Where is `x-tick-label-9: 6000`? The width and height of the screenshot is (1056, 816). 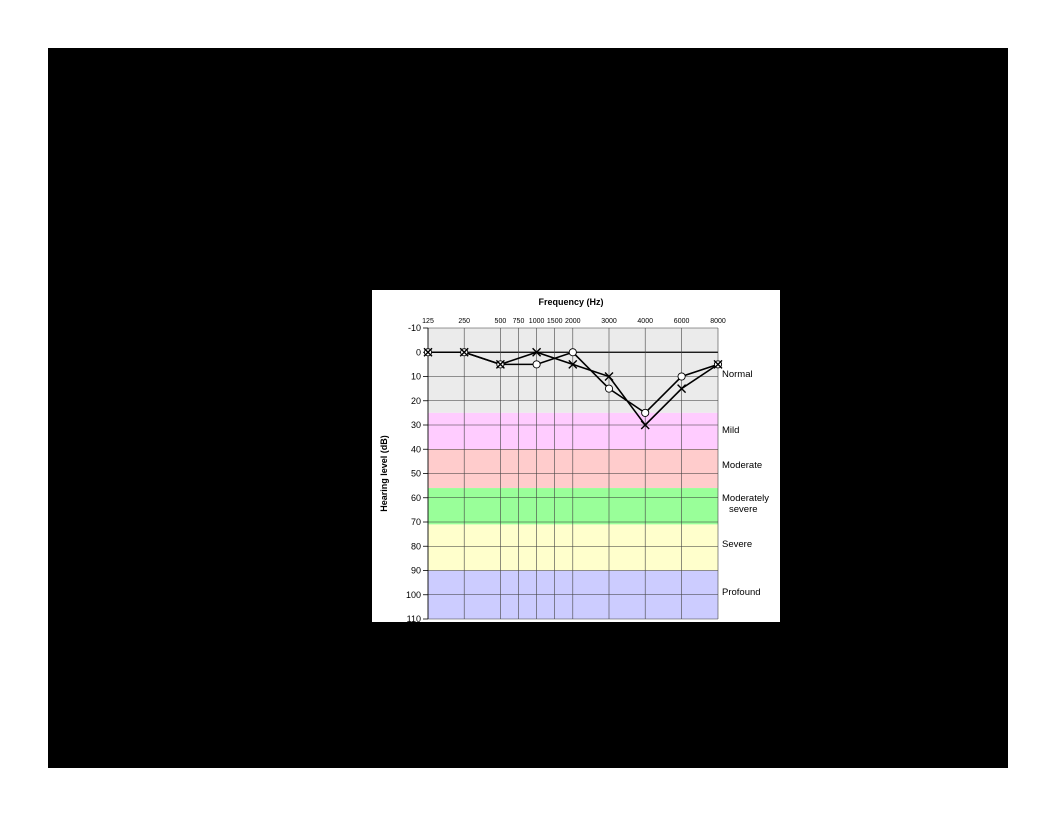 x-tick-label-9: 6000 is located at coordinates (682, 321).